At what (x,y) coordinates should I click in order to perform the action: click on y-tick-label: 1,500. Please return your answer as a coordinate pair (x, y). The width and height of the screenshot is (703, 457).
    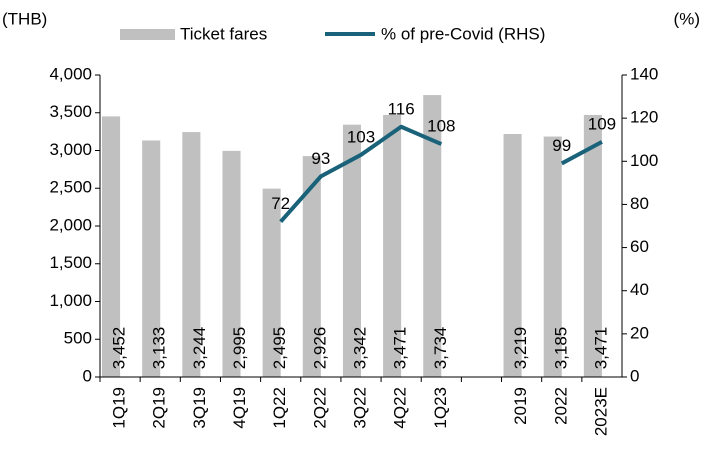
    Looking at the image, I should click on (70, 262).